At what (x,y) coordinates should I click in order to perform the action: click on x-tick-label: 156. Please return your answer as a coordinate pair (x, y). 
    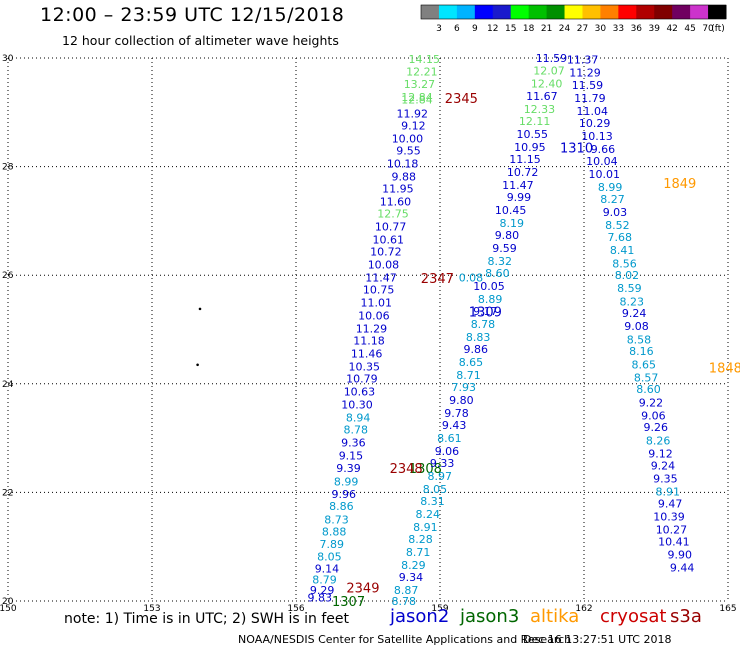
    Looking at the image, I should click on (295, 609).